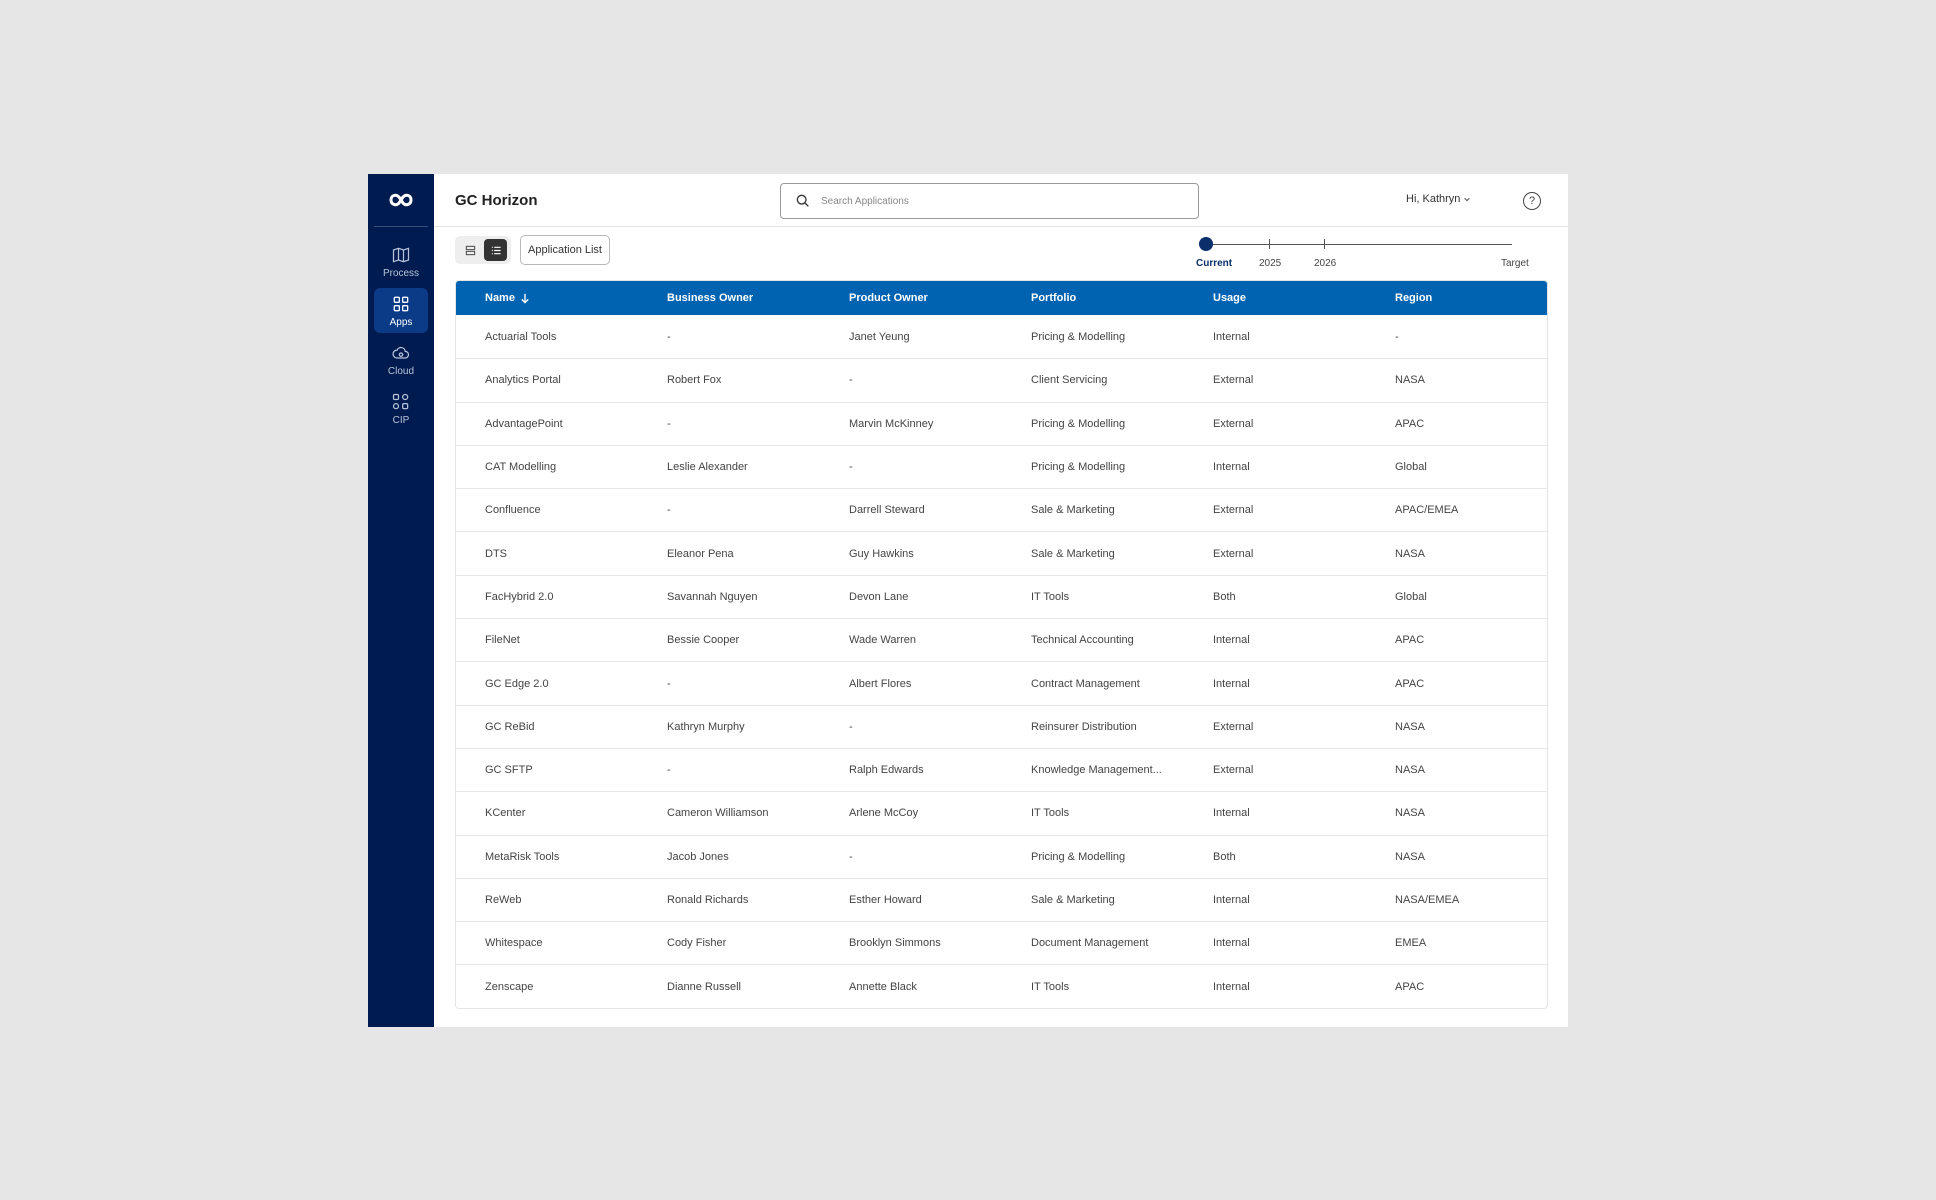 The width and height of the screenshot is (1936, 1200). I want to click on rows-icon, so click(470, 250).